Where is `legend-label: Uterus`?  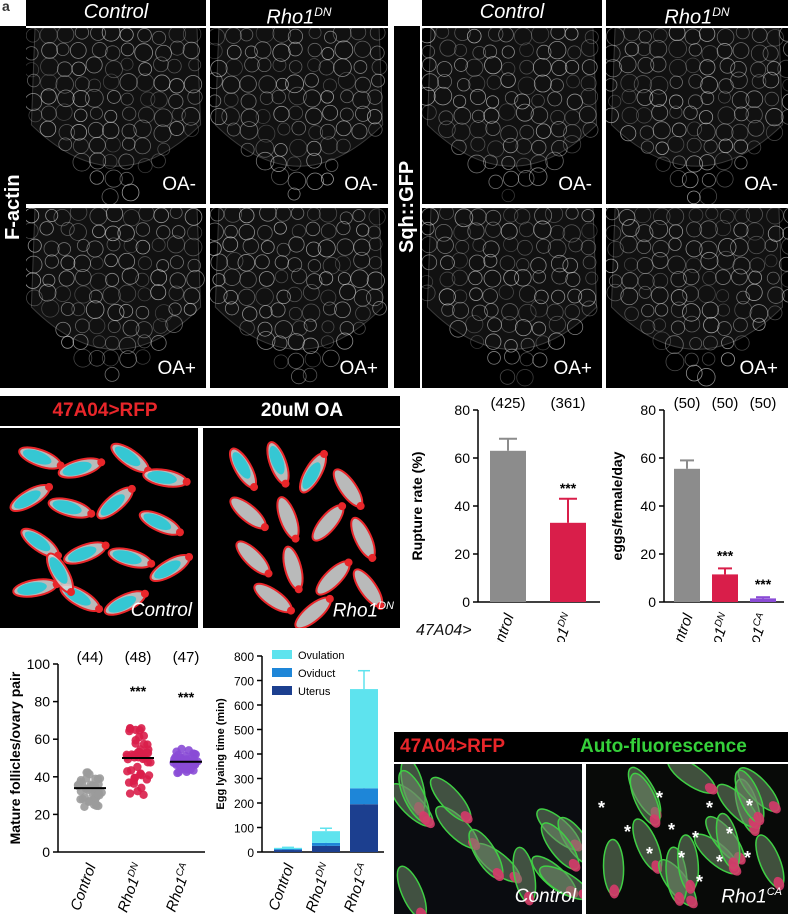 legend-label: Uterus is located at coordinates (314, 692).